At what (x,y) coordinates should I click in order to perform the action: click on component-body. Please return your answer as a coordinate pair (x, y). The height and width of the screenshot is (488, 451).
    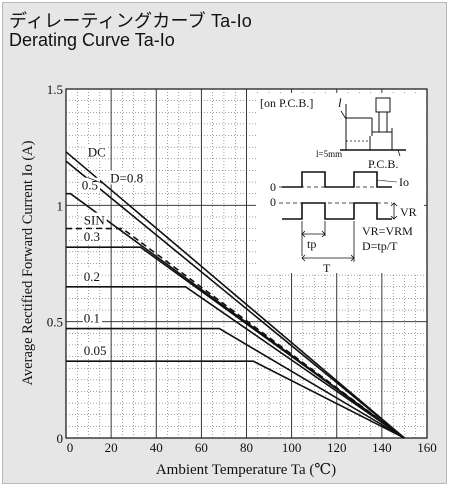
    Looking at the image, I should click on (383, 105).